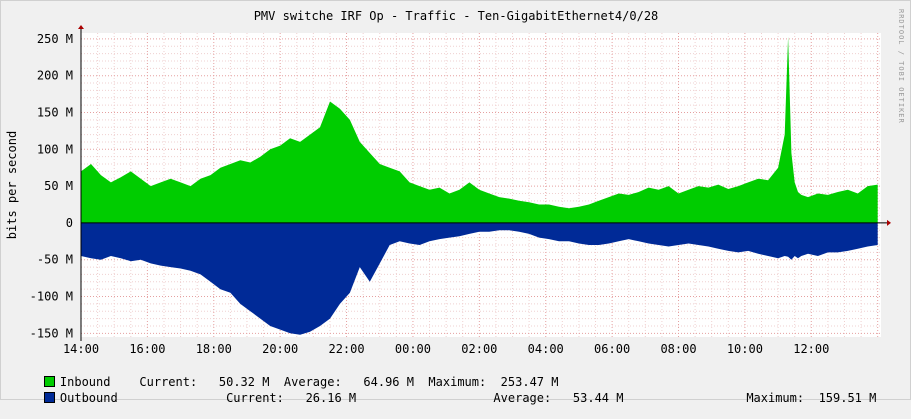  I want to click on y-tick-label: -50 M, so click(55, 260).